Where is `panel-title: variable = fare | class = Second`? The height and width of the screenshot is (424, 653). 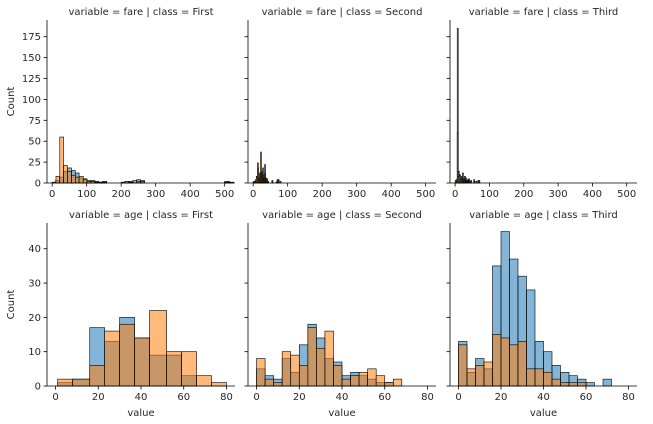 panel-title: variable = fare | class = Second is located at coordinates (342, 12).